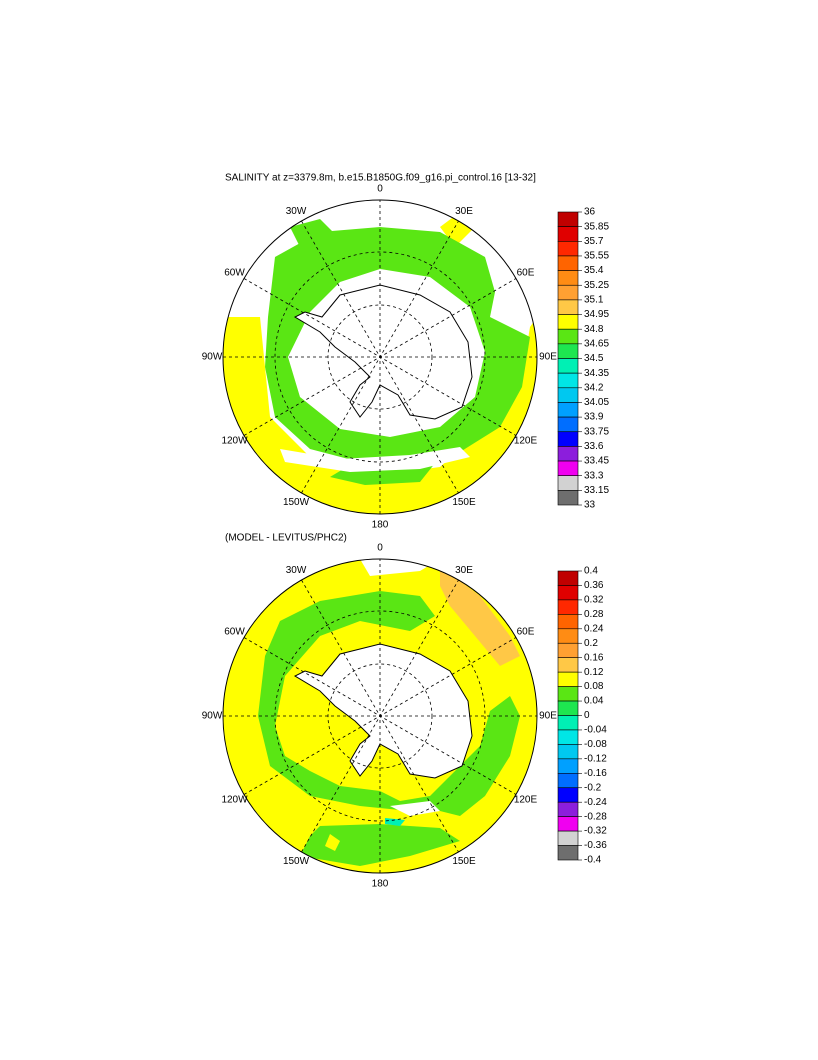  What do you see at coordinates (596, 402) in the screenshot?
I see `colorbar-label: 34.05` at bounding box center [596, 402].